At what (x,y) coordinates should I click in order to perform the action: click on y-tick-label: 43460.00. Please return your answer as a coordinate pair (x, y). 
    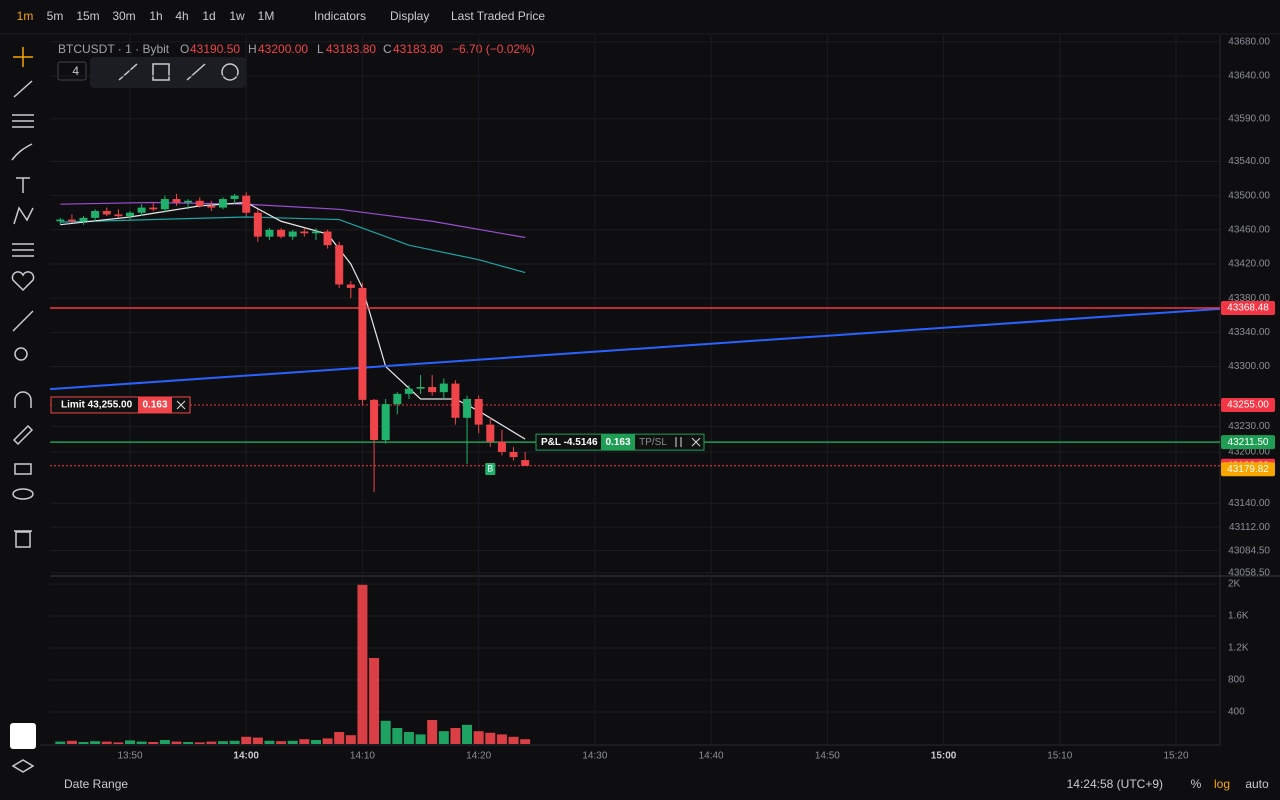
    Looking at the image, I should click on (1249, 229).